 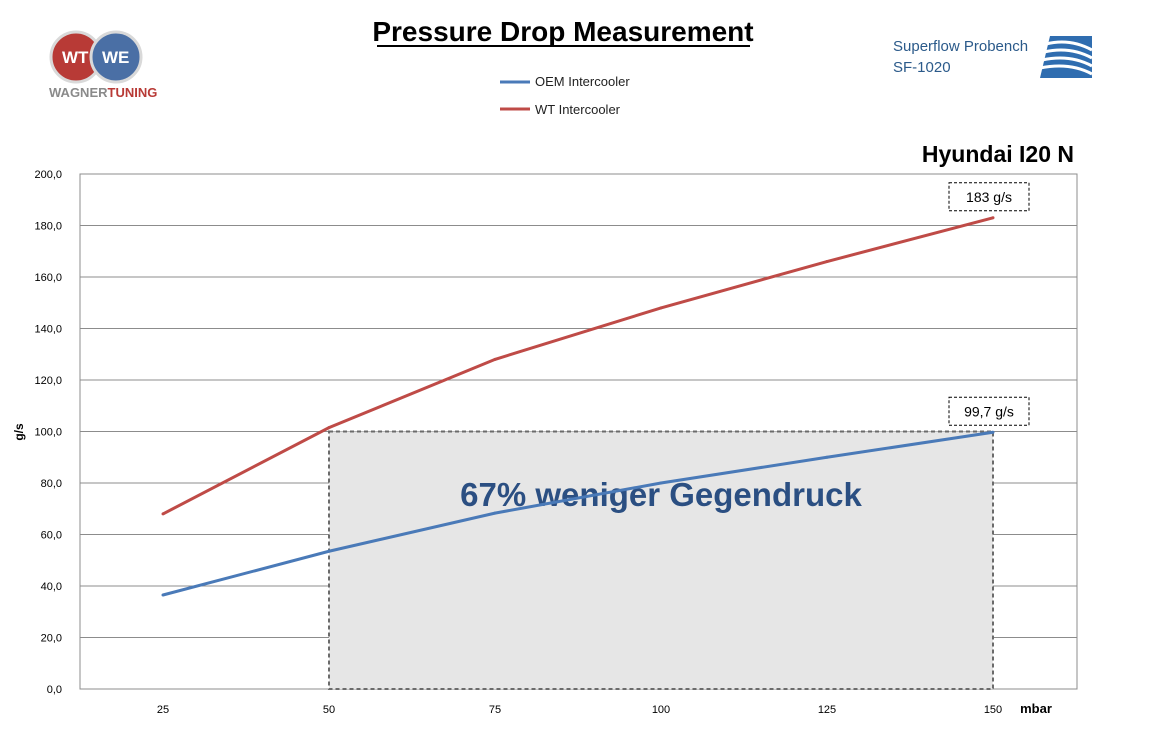 What do you see at coordinates (48, 381) in the screenshot?
I see `y-tick-label: 120,0` at bounding box center [48, 381].